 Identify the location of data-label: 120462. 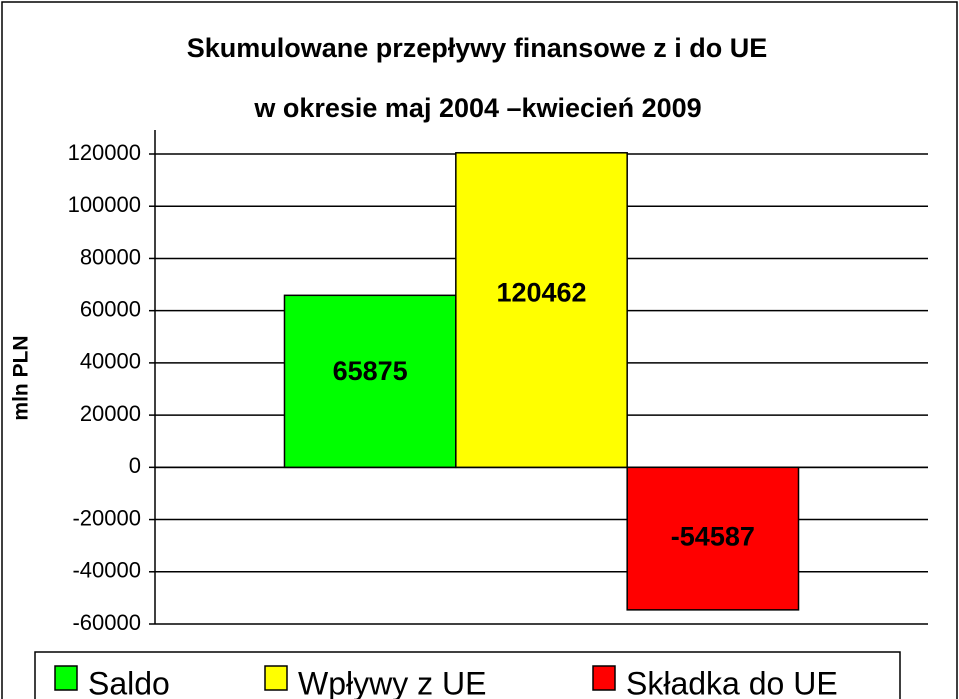
(541, 292).